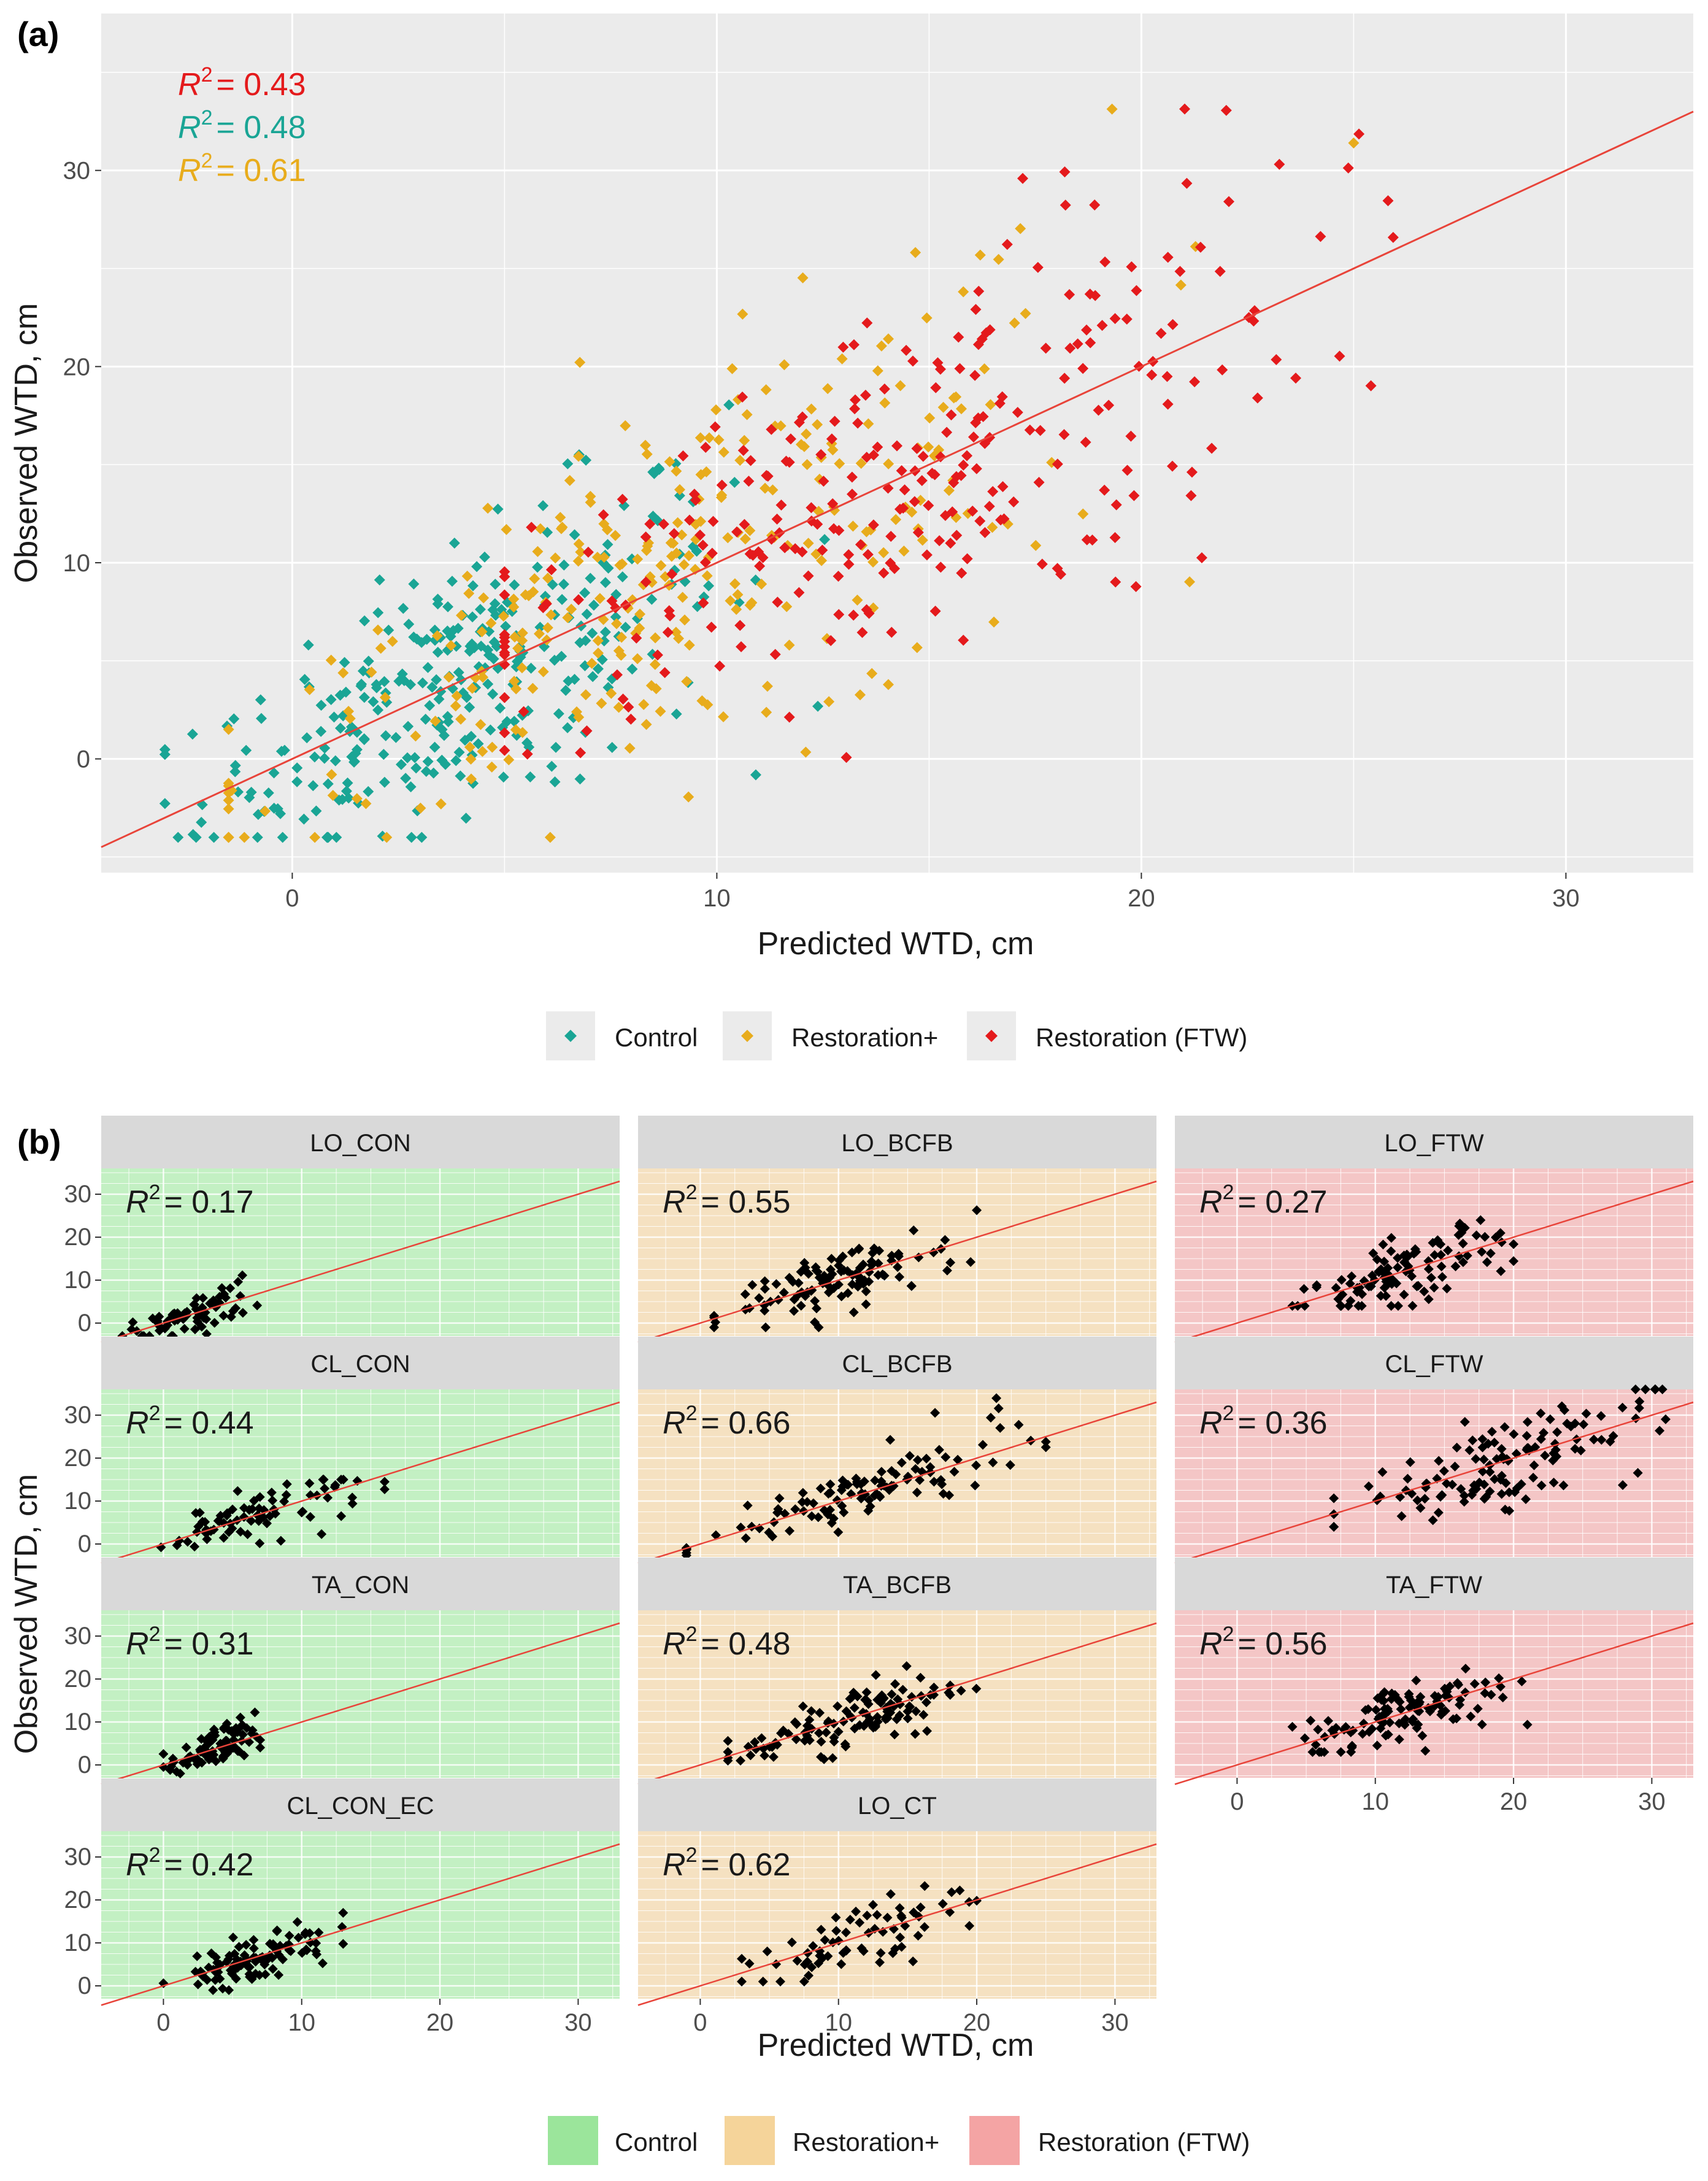  What do you see at coordinates (897, 1142) in the screenshot?
I see `facet-strip` at bounding box center [897, 1142].